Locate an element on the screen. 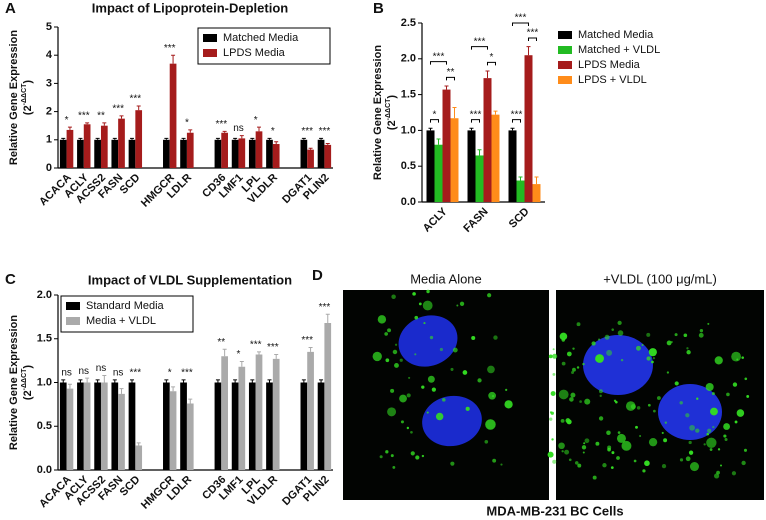 Image resolution: width=766 pixels, height=520 pixels. legend-box is located at coordinates (127, 314).